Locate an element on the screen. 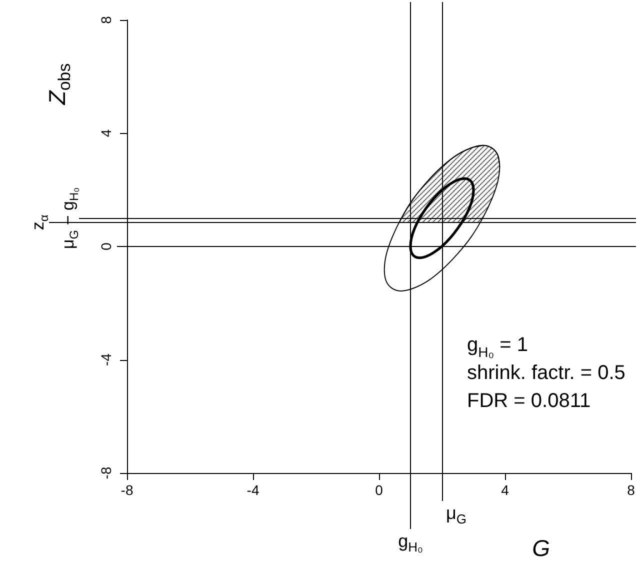 This screenshot has height=576, width=641. y-tick-label: 8 is located at coordinates (106, 20).